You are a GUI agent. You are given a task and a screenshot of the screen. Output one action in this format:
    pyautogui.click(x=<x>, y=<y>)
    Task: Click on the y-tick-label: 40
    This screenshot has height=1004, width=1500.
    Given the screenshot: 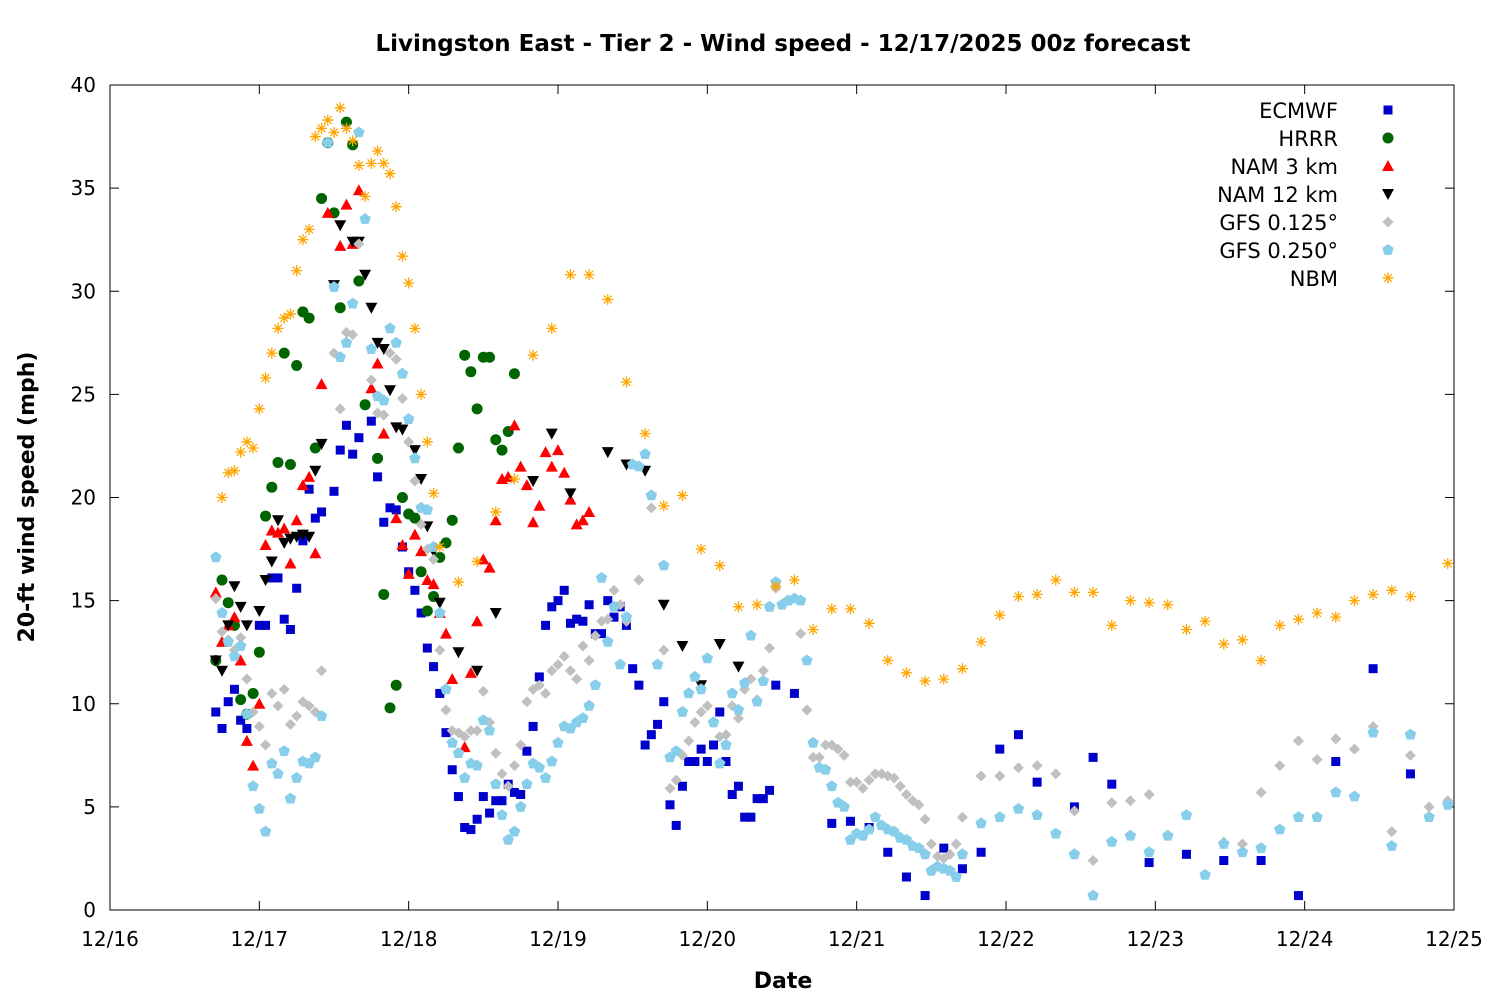 What is the action you would take?
    pyautogui.click(x=83, y=85)
    